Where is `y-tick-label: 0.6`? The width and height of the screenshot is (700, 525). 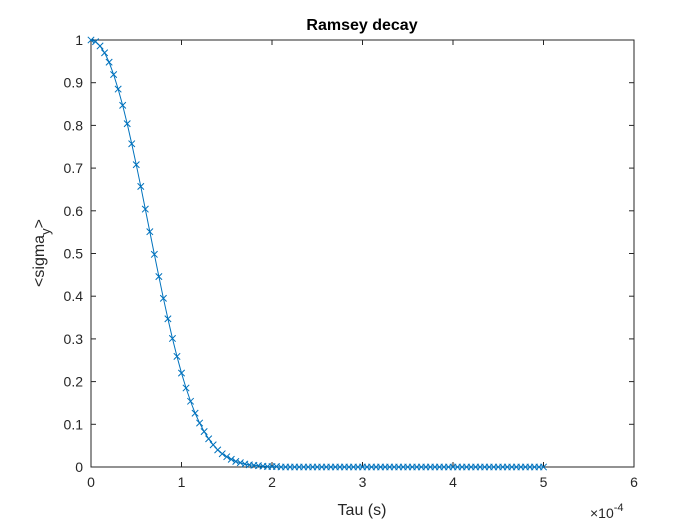
y-tick-label: 0.6 is located at coordinates (74, 211).